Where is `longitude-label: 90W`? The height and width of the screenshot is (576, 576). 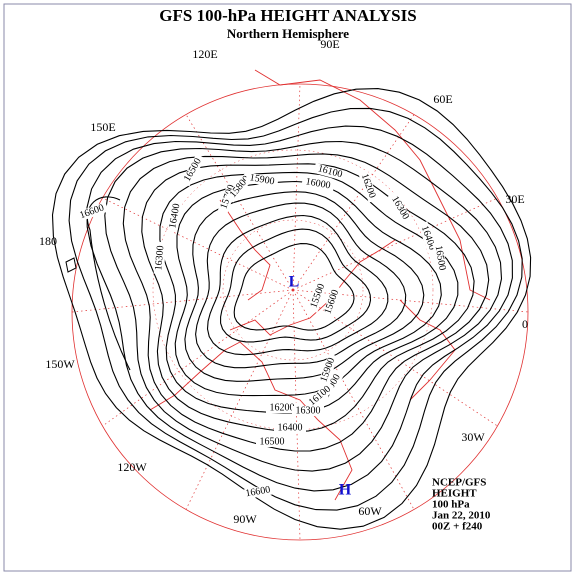
longitude-label: 90W is located at coordinates (245, 519).